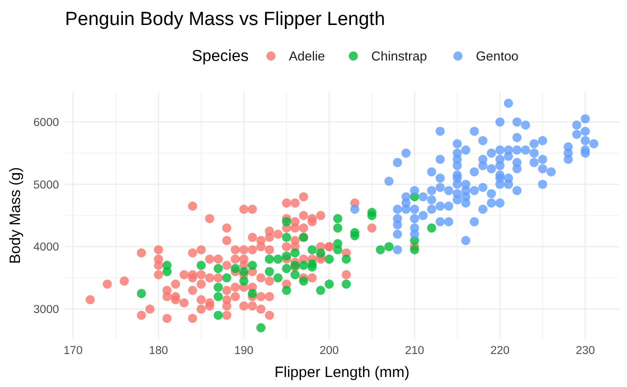 Image resolution: width=627 pixels, height=387 pixels. Describe the element at coordinates (500, 351) in the screenshot. I see `x-tick-label: 220` at that location.